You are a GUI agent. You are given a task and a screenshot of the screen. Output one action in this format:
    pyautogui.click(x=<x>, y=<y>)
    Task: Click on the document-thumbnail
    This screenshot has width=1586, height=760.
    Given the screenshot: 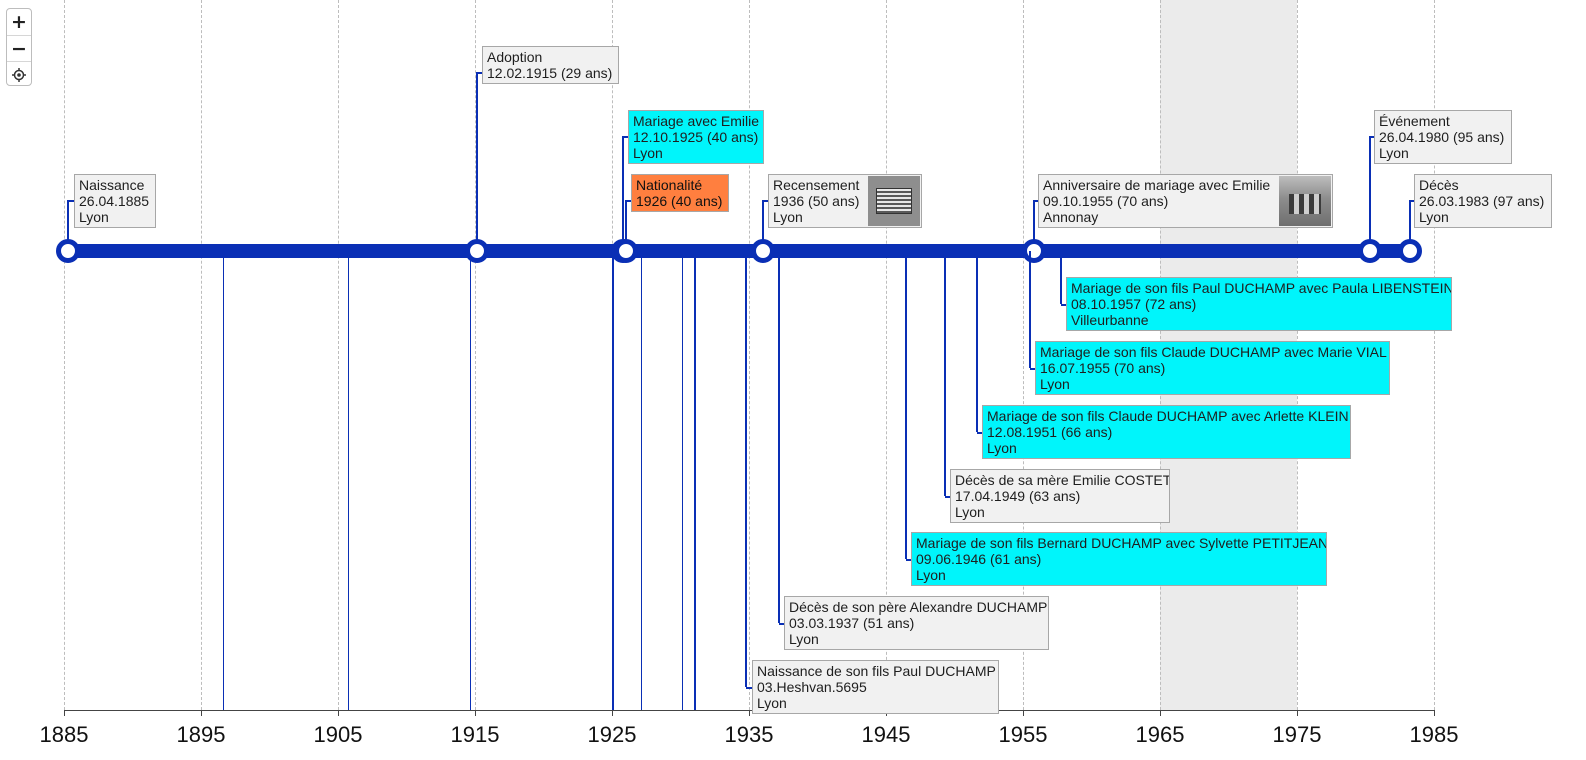 What is the action you would take?
    pyautogui.click(x=894, y=201)
    